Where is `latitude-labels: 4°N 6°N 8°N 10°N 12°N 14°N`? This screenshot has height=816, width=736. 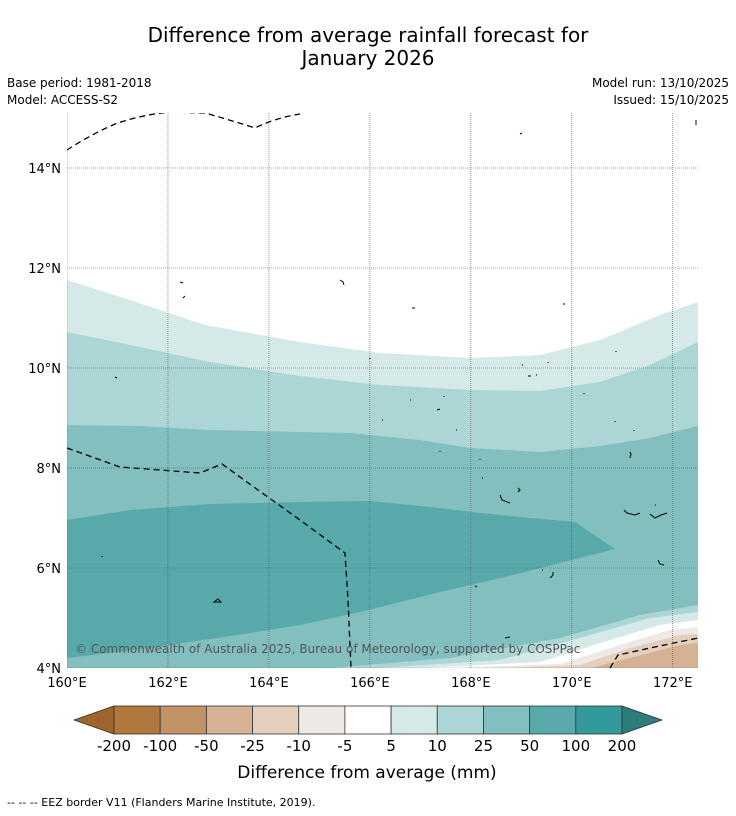
latitude-labels: 4°N 6°N 8°N 10°N 12°N 14°N is located at coordinates (44, 419).